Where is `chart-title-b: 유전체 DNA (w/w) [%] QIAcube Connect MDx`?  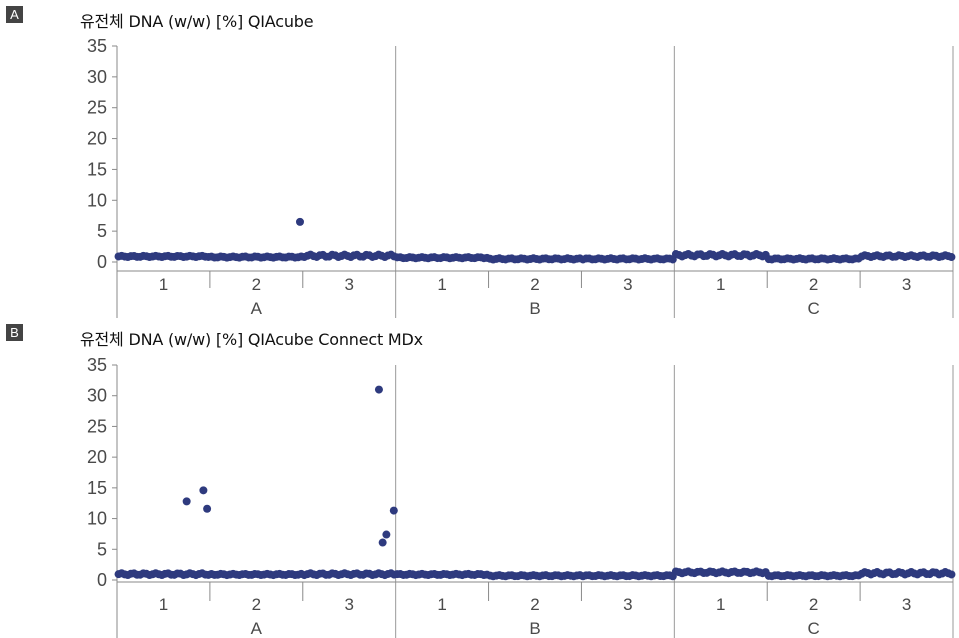 chart-title-b: 유전체 DNA (w/w) [%] QIAcube Connect MDx is located at coordinates (251, 339).